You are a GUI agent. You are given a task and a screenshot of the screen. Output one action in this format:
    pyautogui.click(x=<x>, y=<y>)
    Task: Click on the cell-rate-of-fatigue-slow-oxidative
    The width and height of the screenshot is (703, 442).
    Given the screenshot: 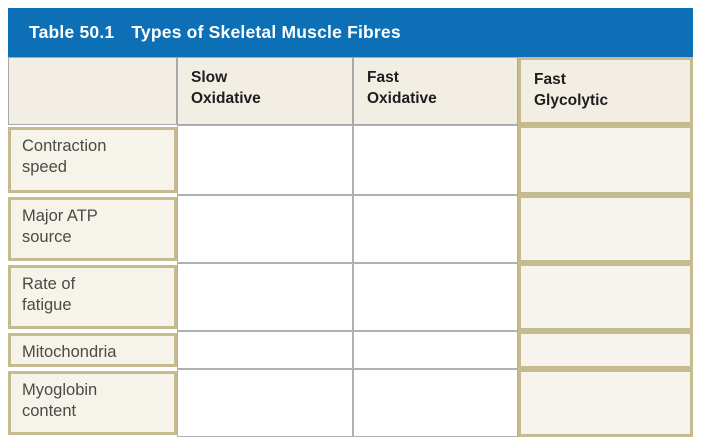 What is the action you would take?
    pyautogui.click(x=265, y=297)
    